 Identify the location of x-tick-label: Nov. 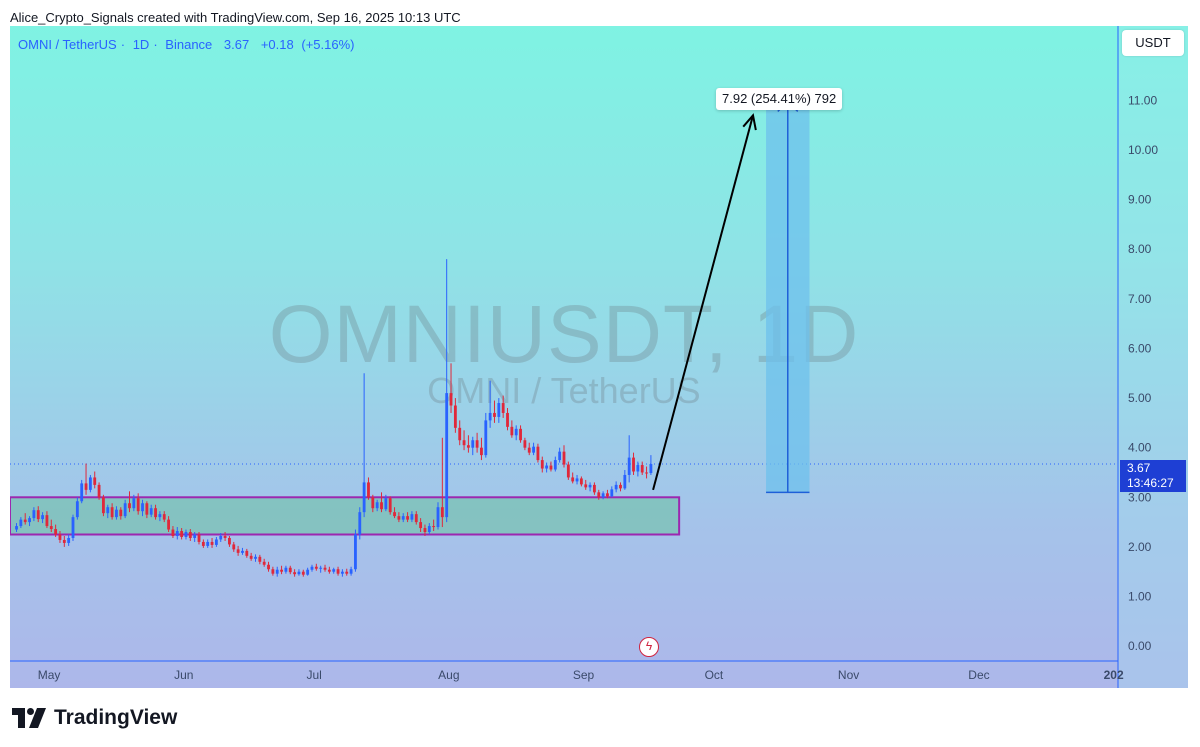
(848, 675).